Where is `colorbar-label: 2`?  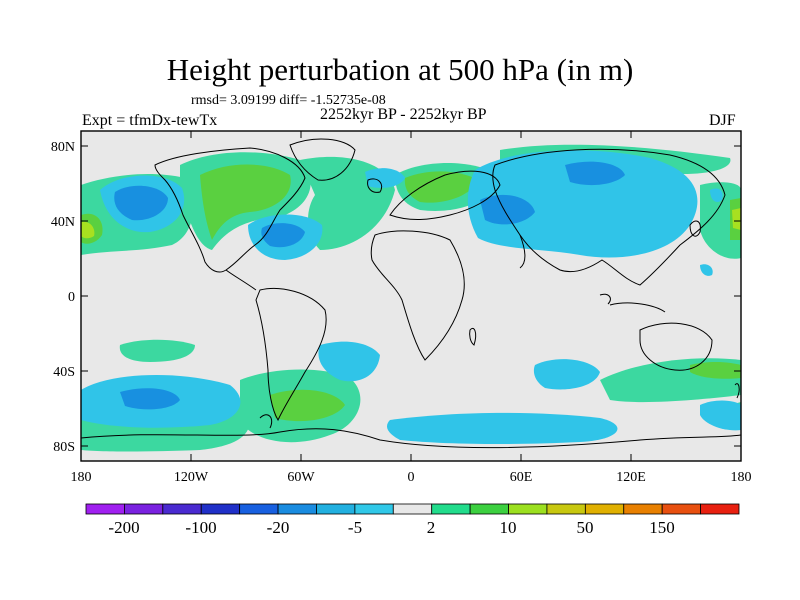 colorbar-label: 2 is located at coordinates (431, 527).